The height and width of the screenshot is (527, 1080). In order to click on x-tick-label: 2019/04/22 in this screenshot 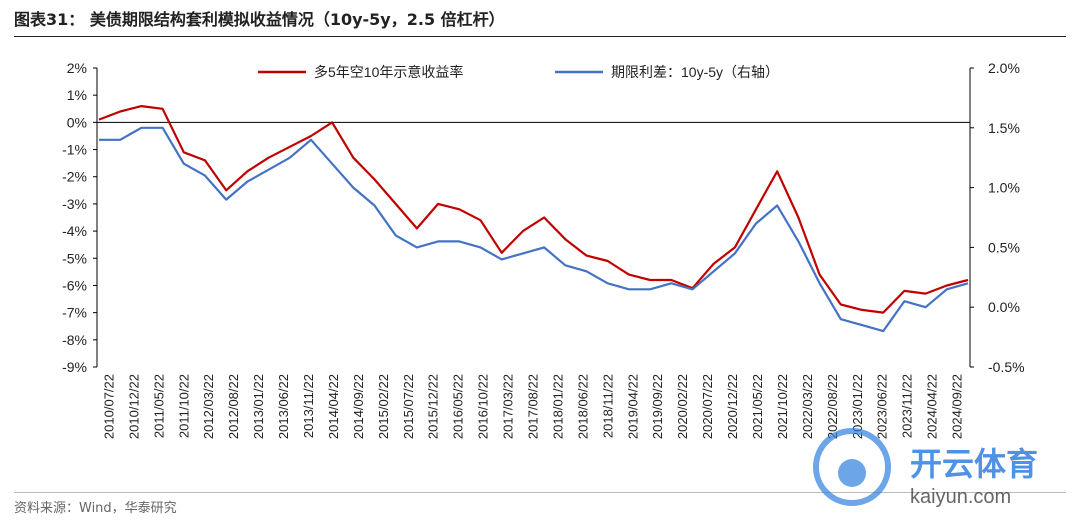, I will do `click(632, 406)`.